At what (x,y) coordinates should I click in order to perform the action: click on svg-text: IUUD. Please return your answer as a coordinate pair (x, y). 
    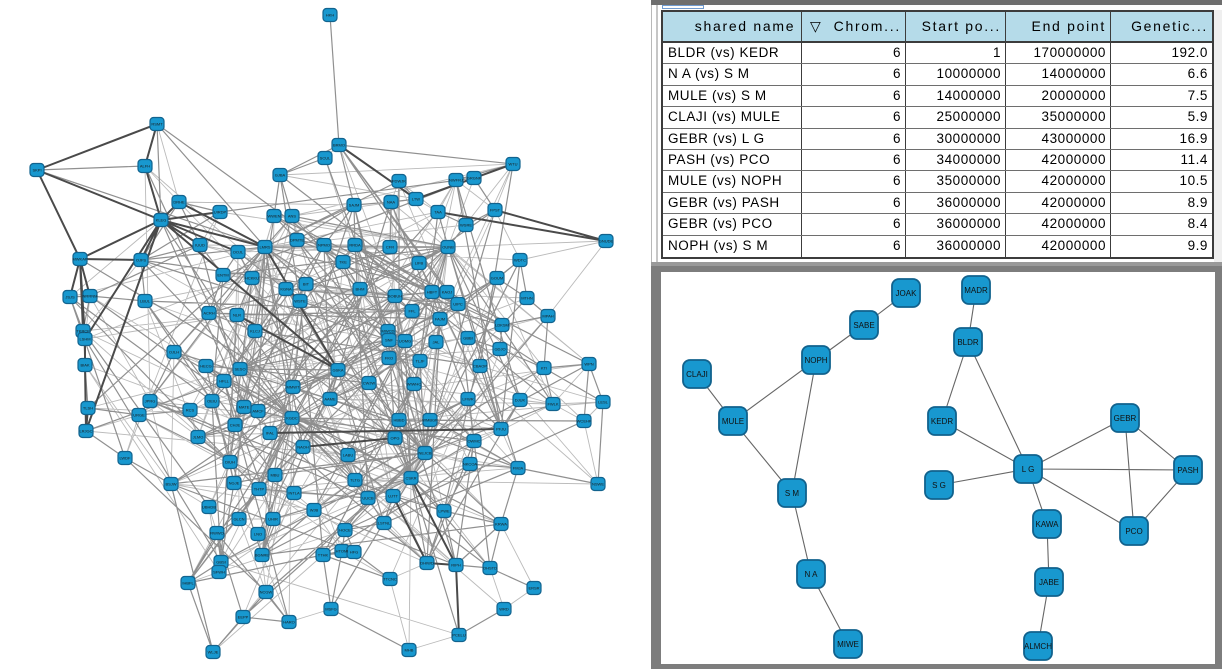
    Looking at the image, I should click on (200, 245).